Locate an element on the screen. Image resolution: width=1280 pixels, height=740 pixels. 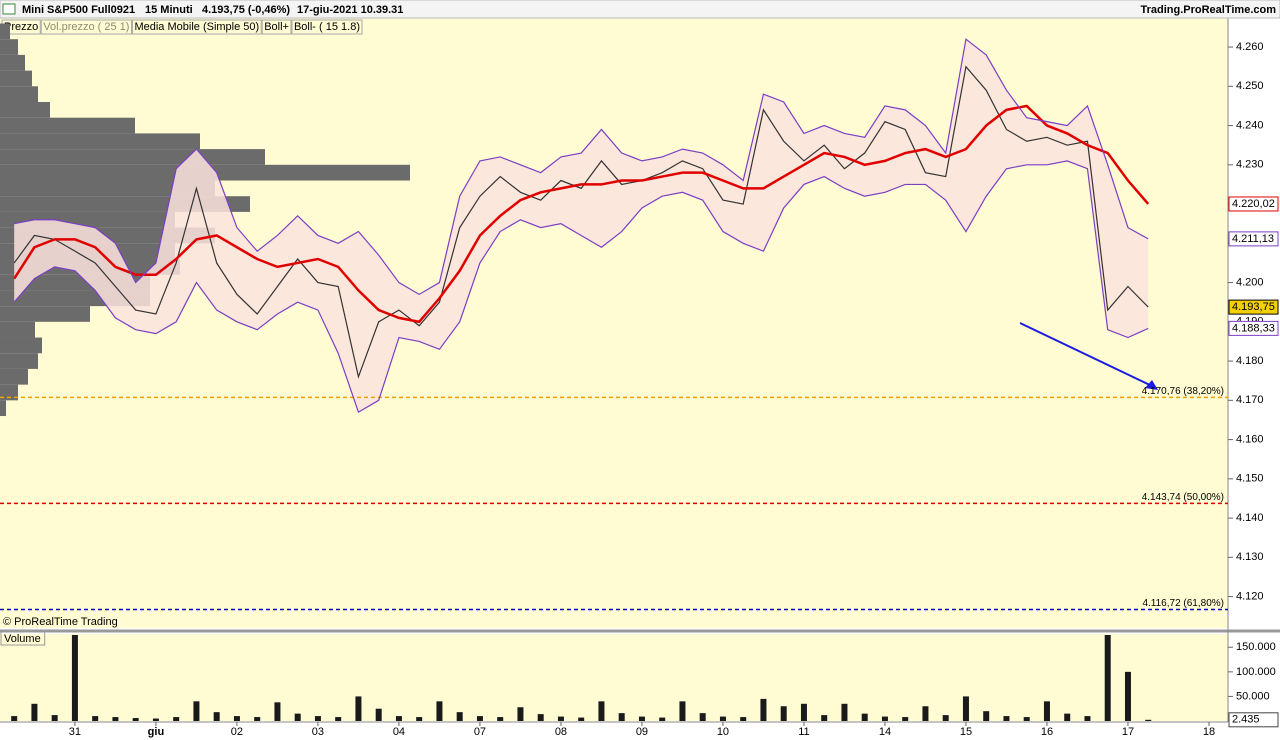
x-tick-label: 09 is located at coordinates (642, 732).